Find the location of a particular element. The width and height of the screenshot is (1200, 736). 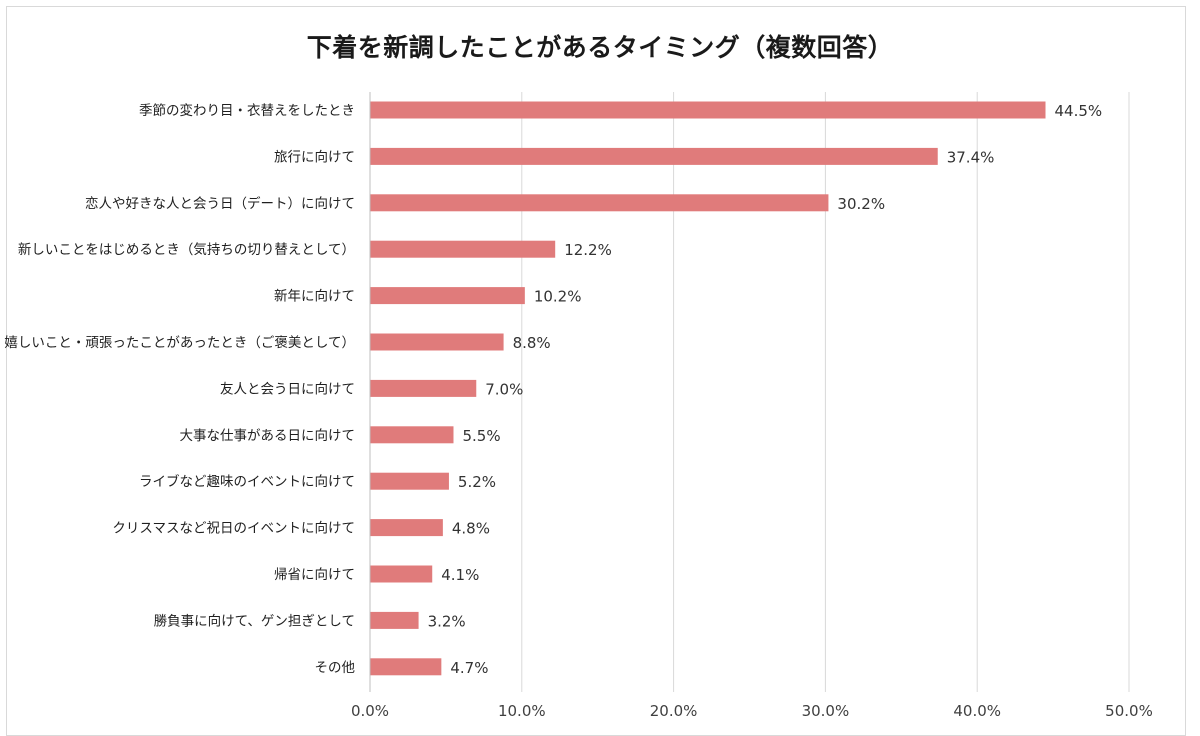

value-label: 44.5% is located at coordinates (1079, 111).